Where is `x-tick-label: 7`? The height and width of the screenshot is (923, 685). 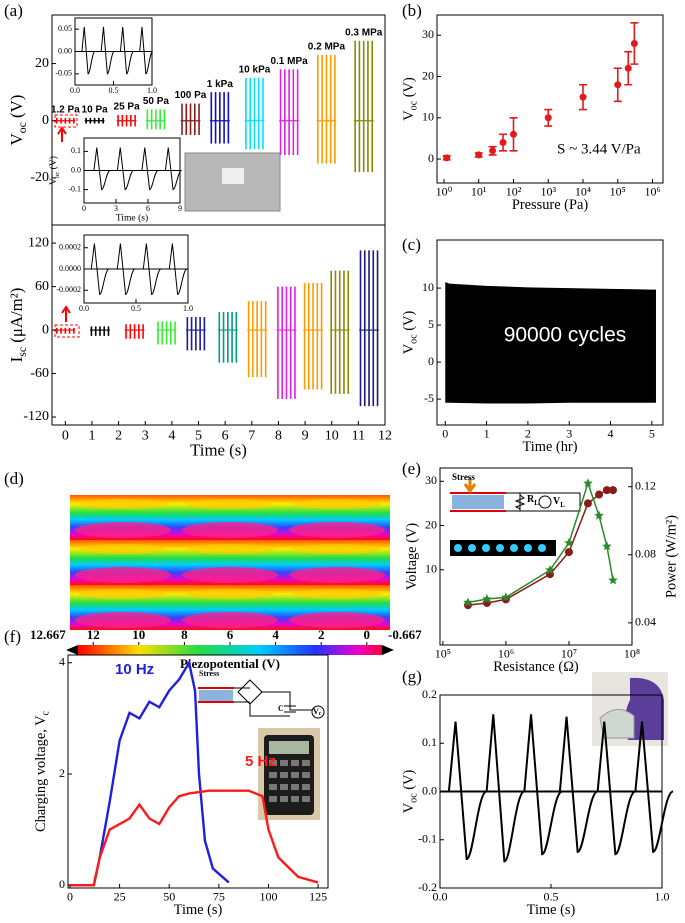 x-tick-label: 7 is located at coordinates (251, 435).